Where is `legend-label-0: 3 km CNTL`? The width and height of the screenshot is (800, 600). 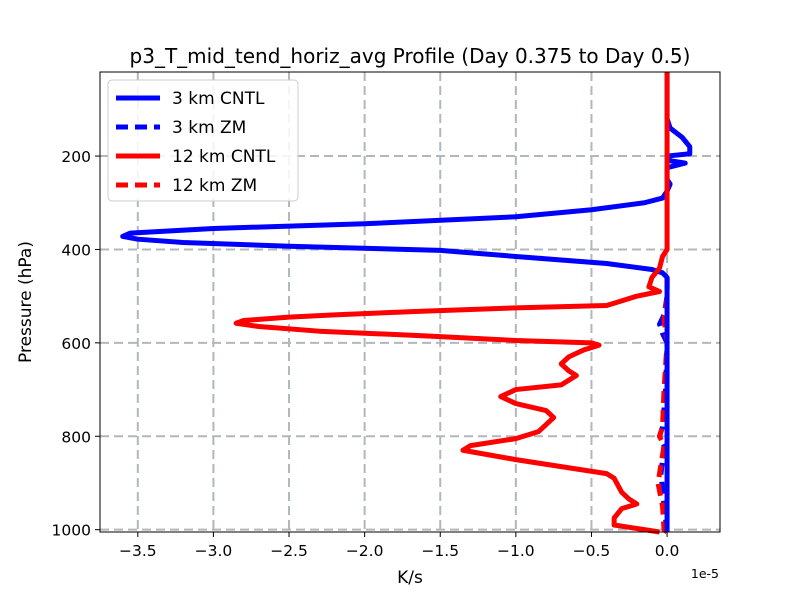 legend-label-0: 3 km CNTL is located at coordinates (218, 99).